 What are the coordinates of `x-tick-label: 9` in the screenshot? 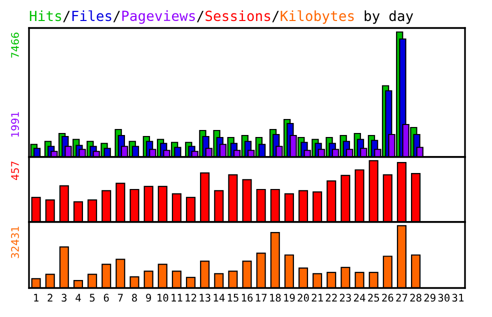 It's located at (148, 298).